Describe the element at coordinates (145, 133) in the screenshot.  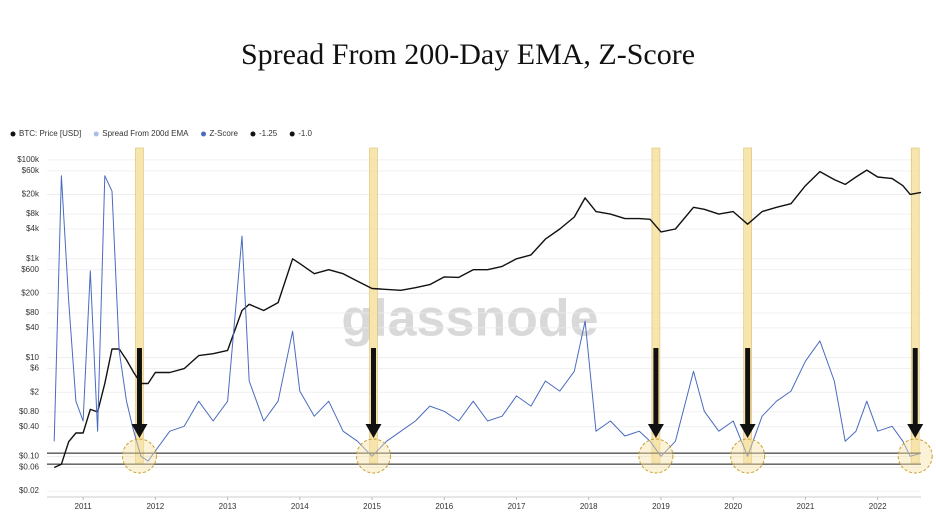
I see `legend-label: Spread From 200d EMA` at that location.